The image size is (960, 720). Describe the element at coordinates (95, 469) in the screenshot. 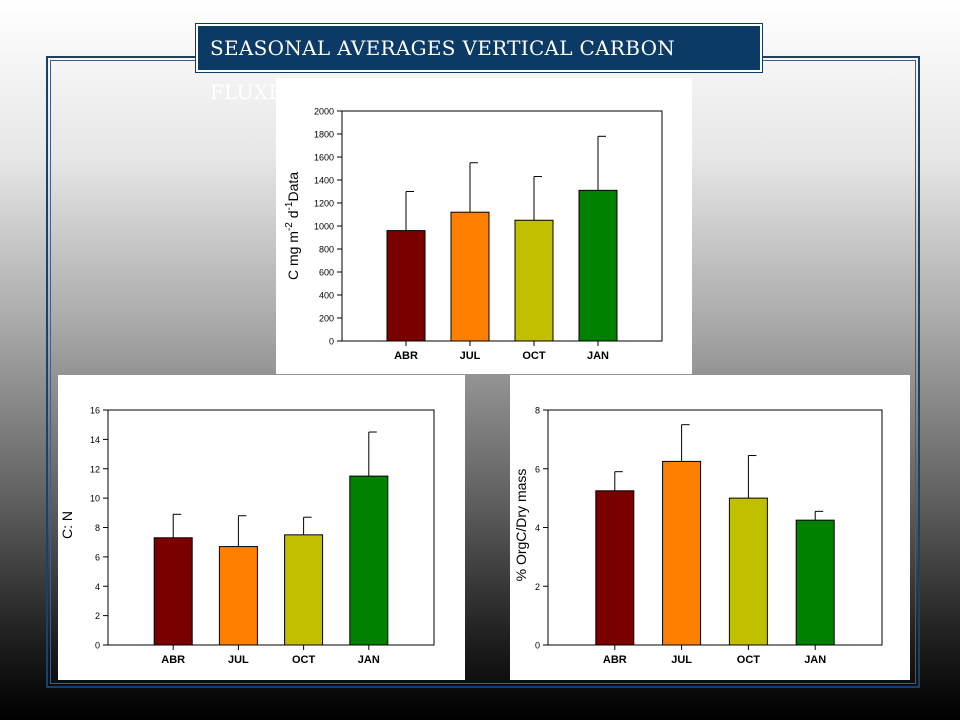

I see `y-tick-label: 12` at that location.